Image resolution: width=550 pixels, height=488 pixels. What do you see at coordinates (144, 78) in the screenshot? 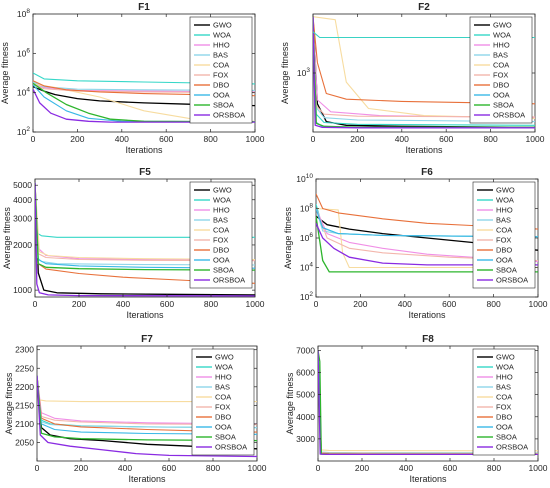
I see `series-line-woa` at bounding box center [144, 78].